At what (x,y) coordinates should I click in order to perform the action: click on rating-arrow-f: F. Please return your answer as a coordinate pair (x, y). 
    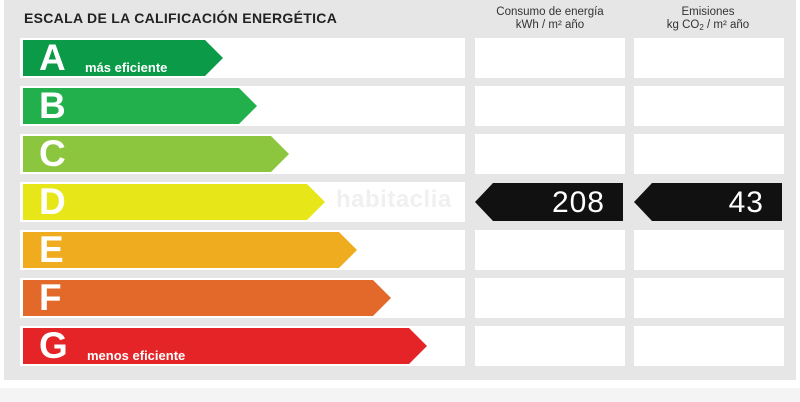
    Looking at the image, I should click on (207, 297).